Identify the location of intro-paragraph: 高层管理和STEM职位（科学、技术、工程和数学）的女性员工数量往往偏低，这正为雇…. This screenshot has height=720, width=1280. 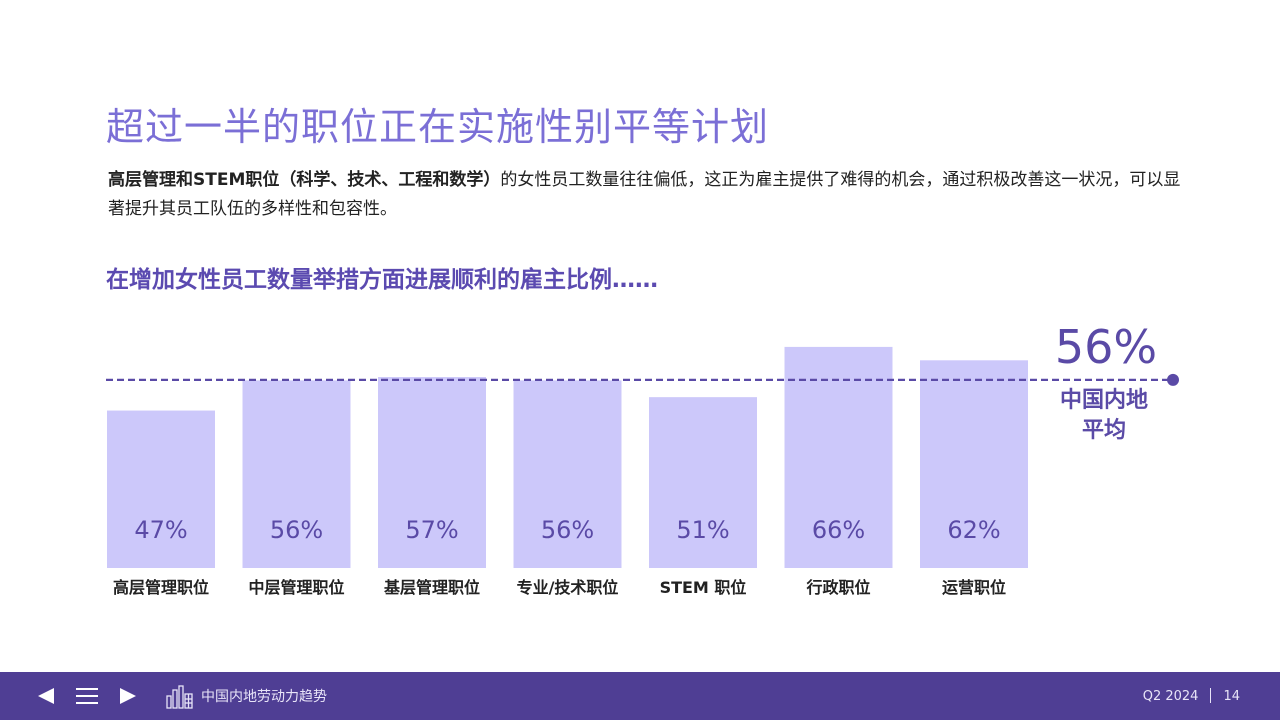
(648, 195).